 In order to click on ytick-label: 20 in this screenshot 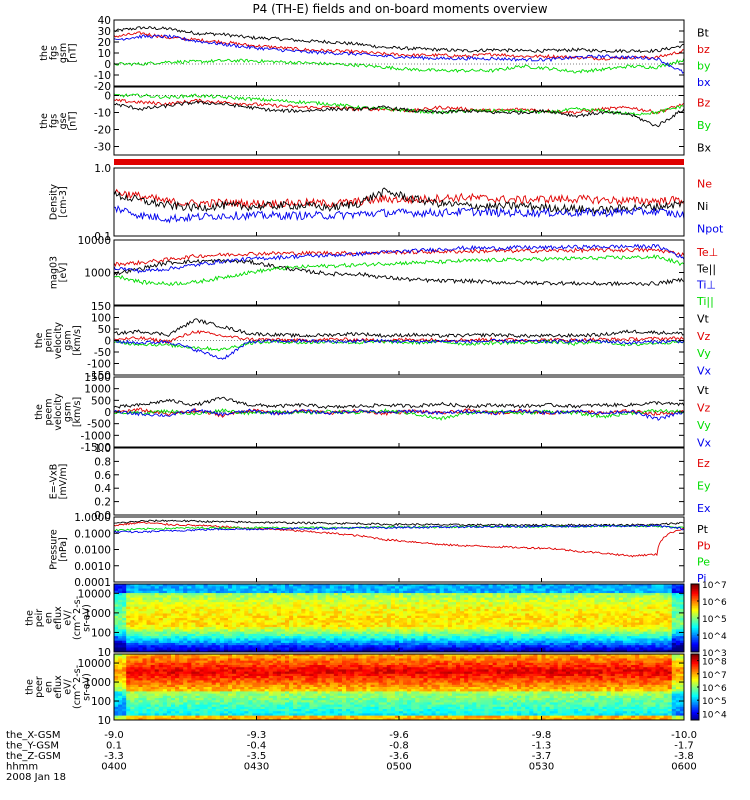, I will do `click(104, 43)`.